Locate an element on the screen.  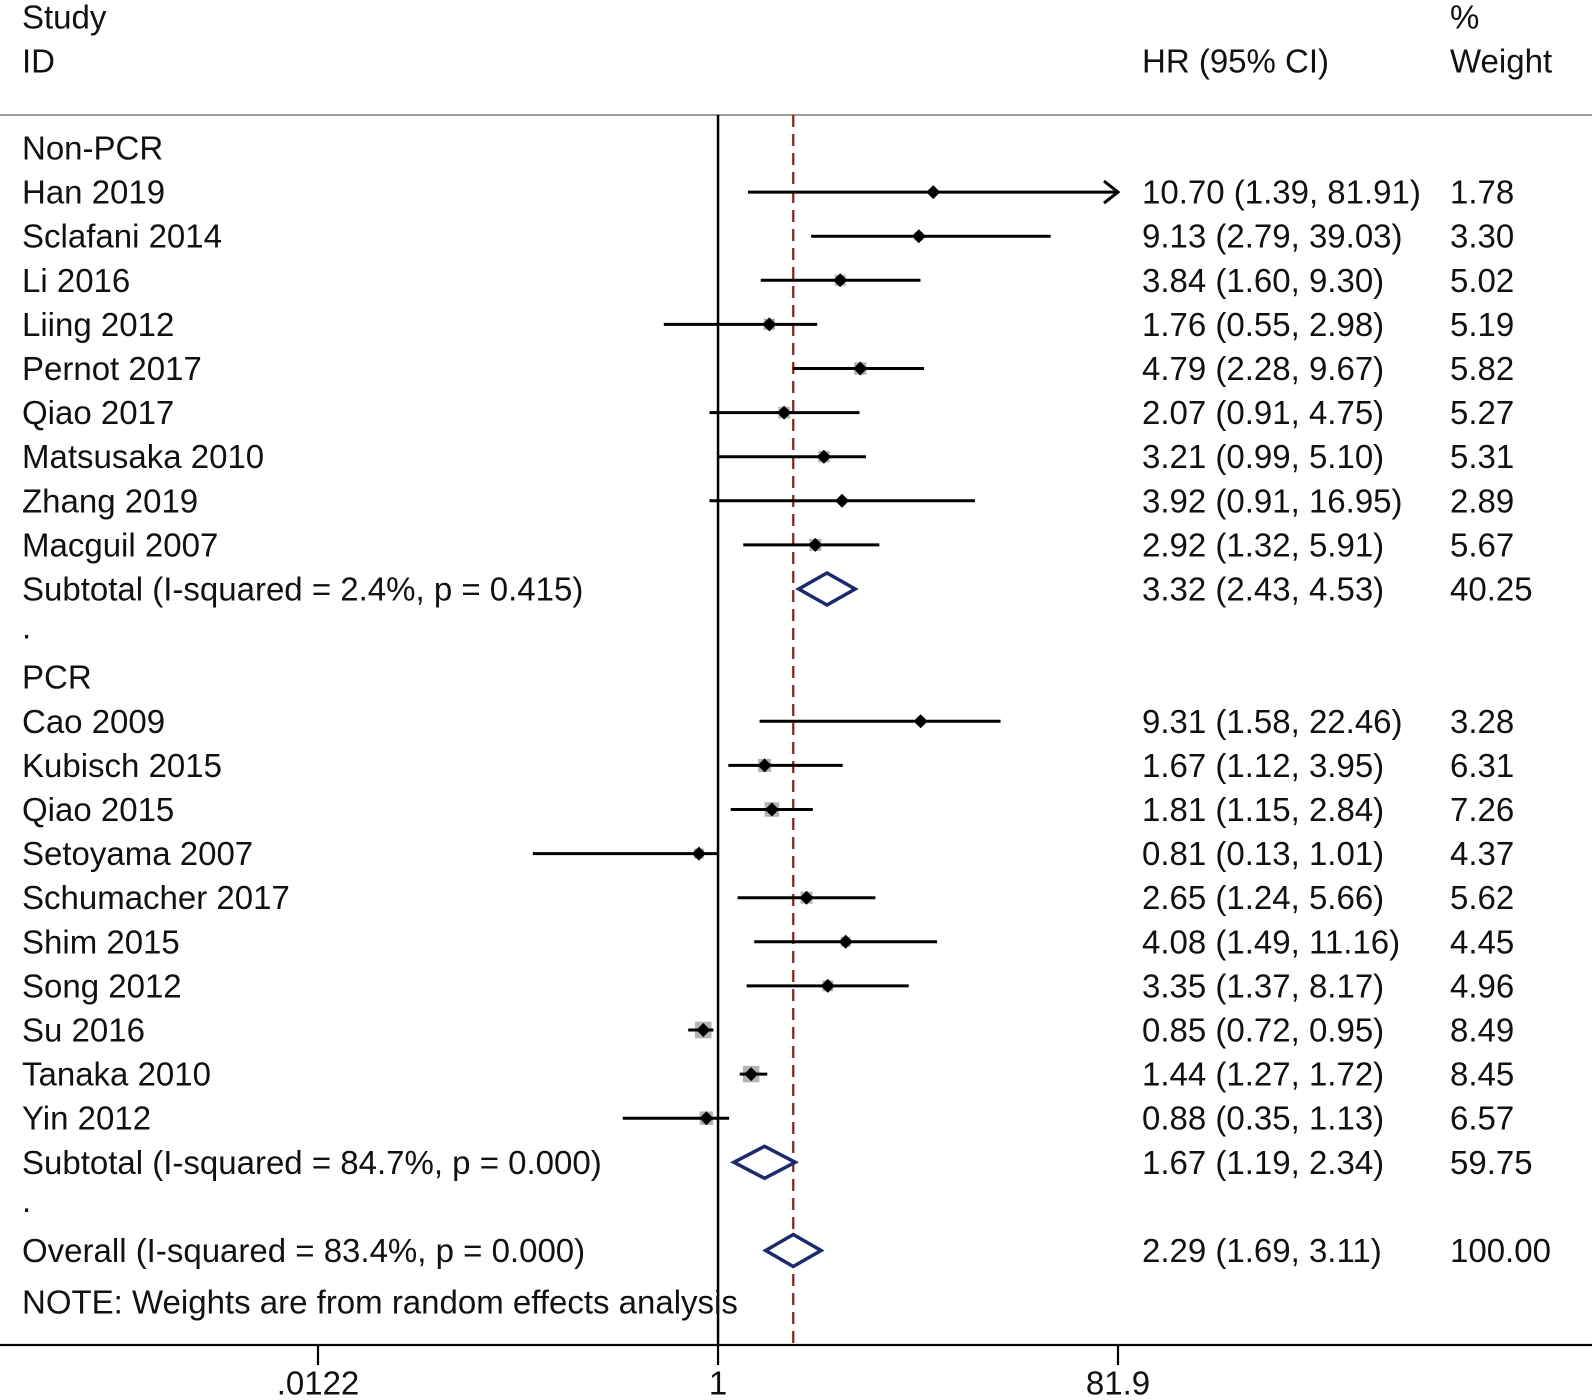
weight-text: 4.37 is located at coordinates (1482, 853).